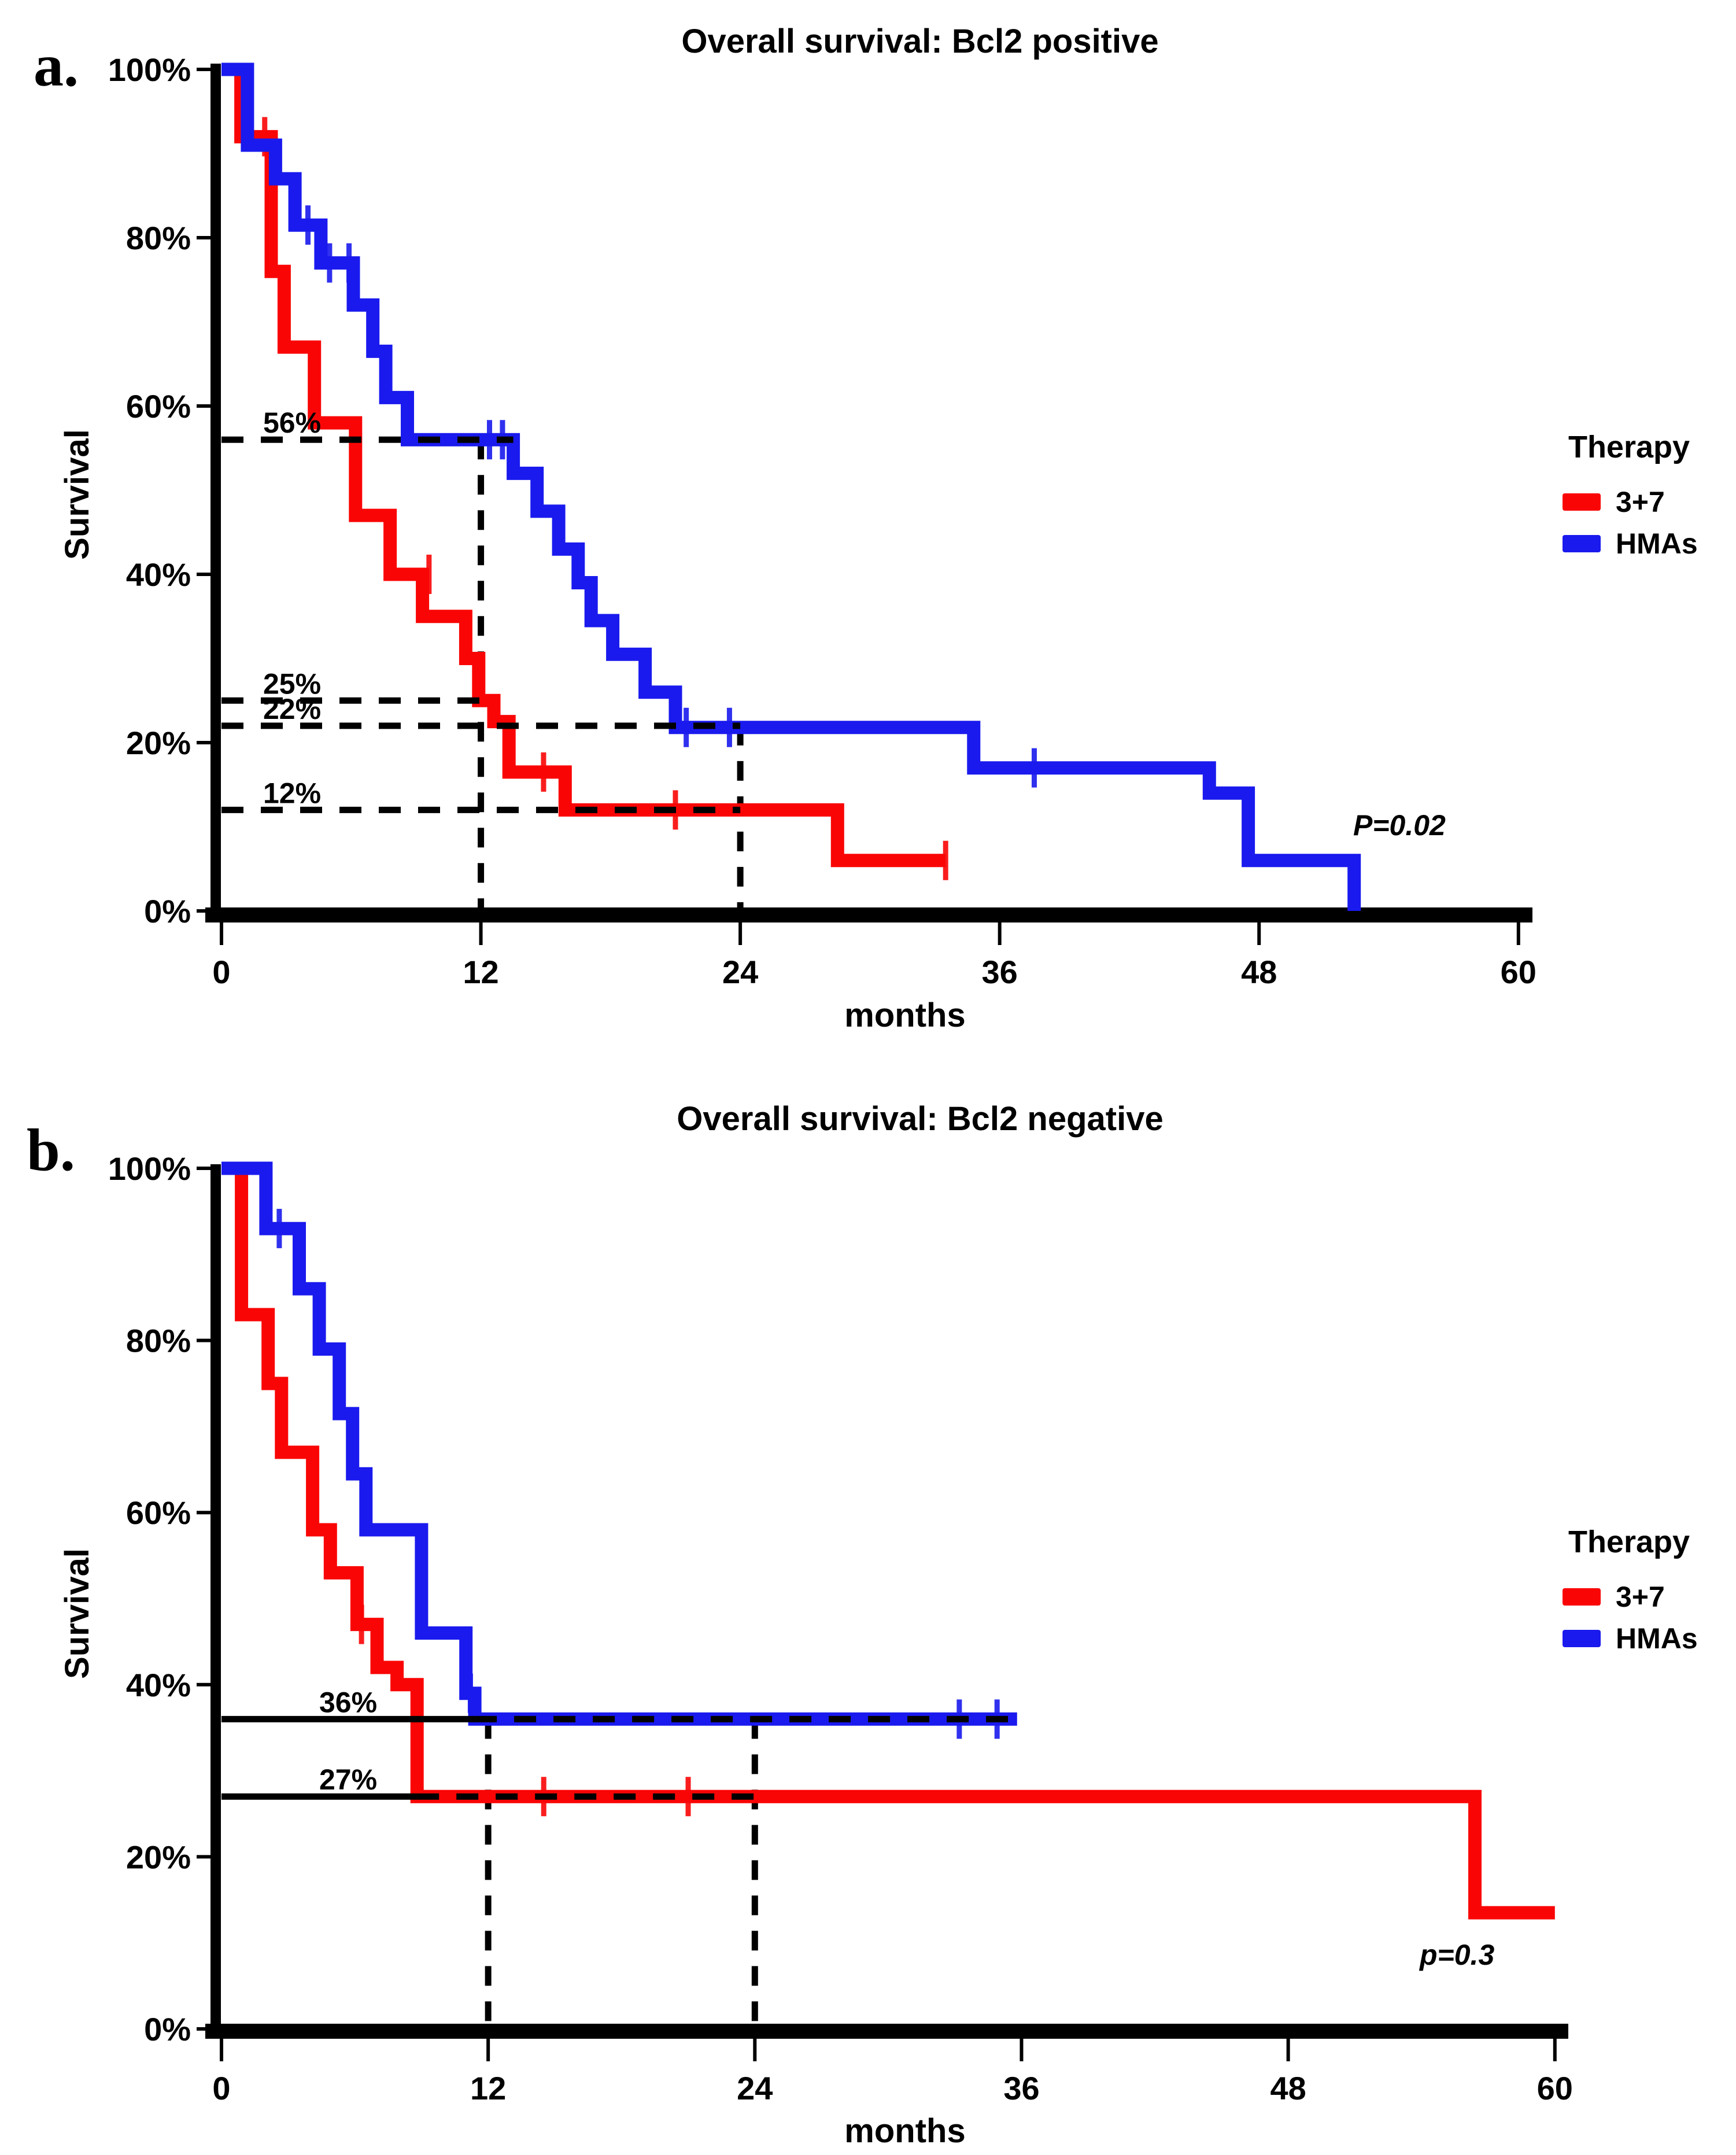  I want to click on panel-label-a: a., so click(56, 65).